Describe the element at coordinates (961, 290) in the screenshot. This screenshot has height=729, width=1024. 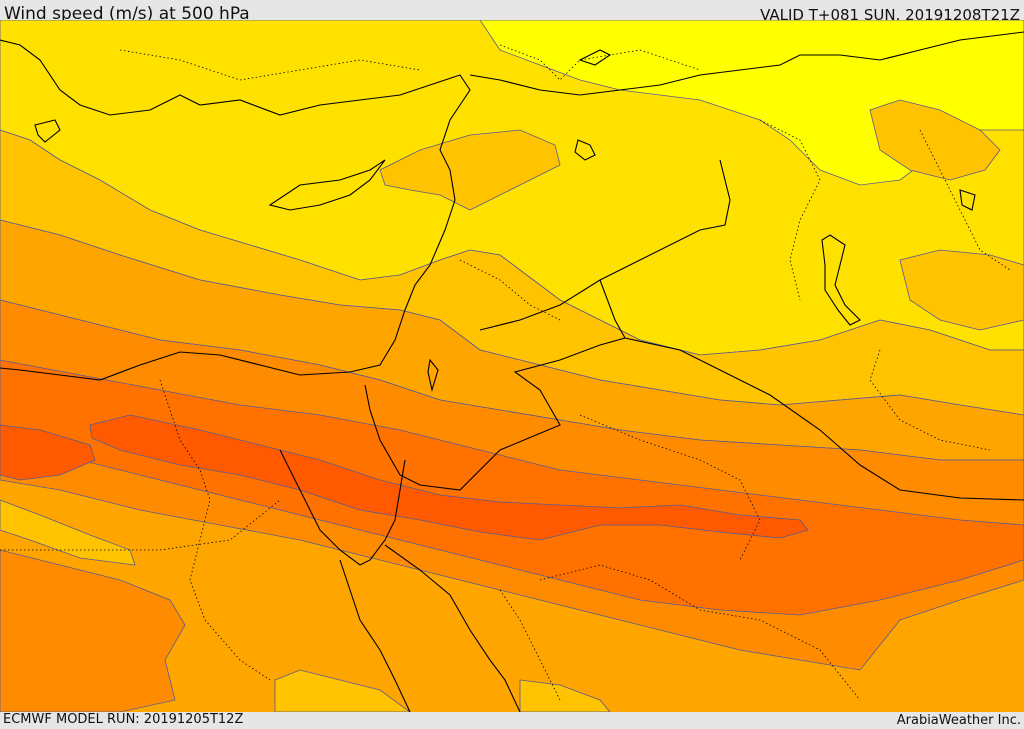
I see `wind-patch-gold-east` at that location.